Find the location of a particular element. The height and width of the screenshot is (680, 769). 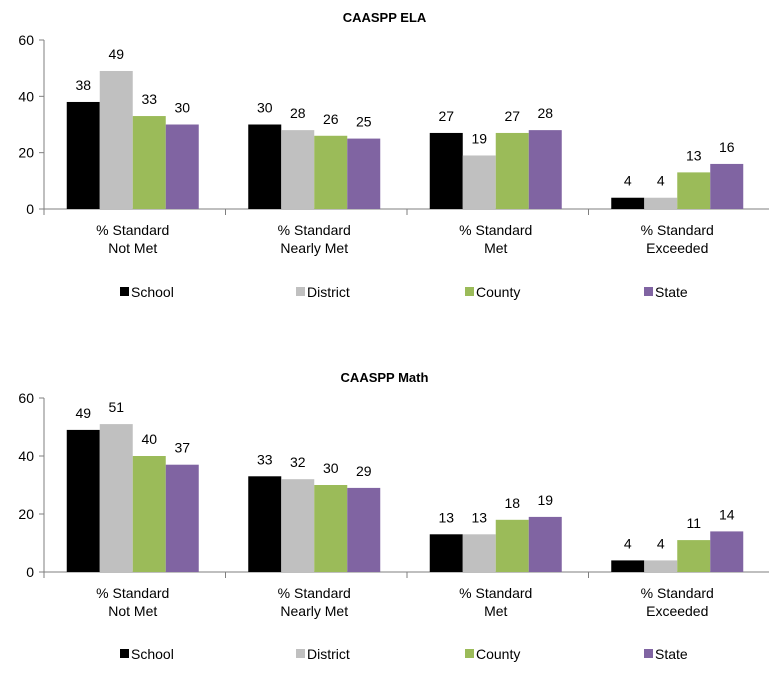

ela-category-label: % Standard Met is located at coordinates (495, 239).